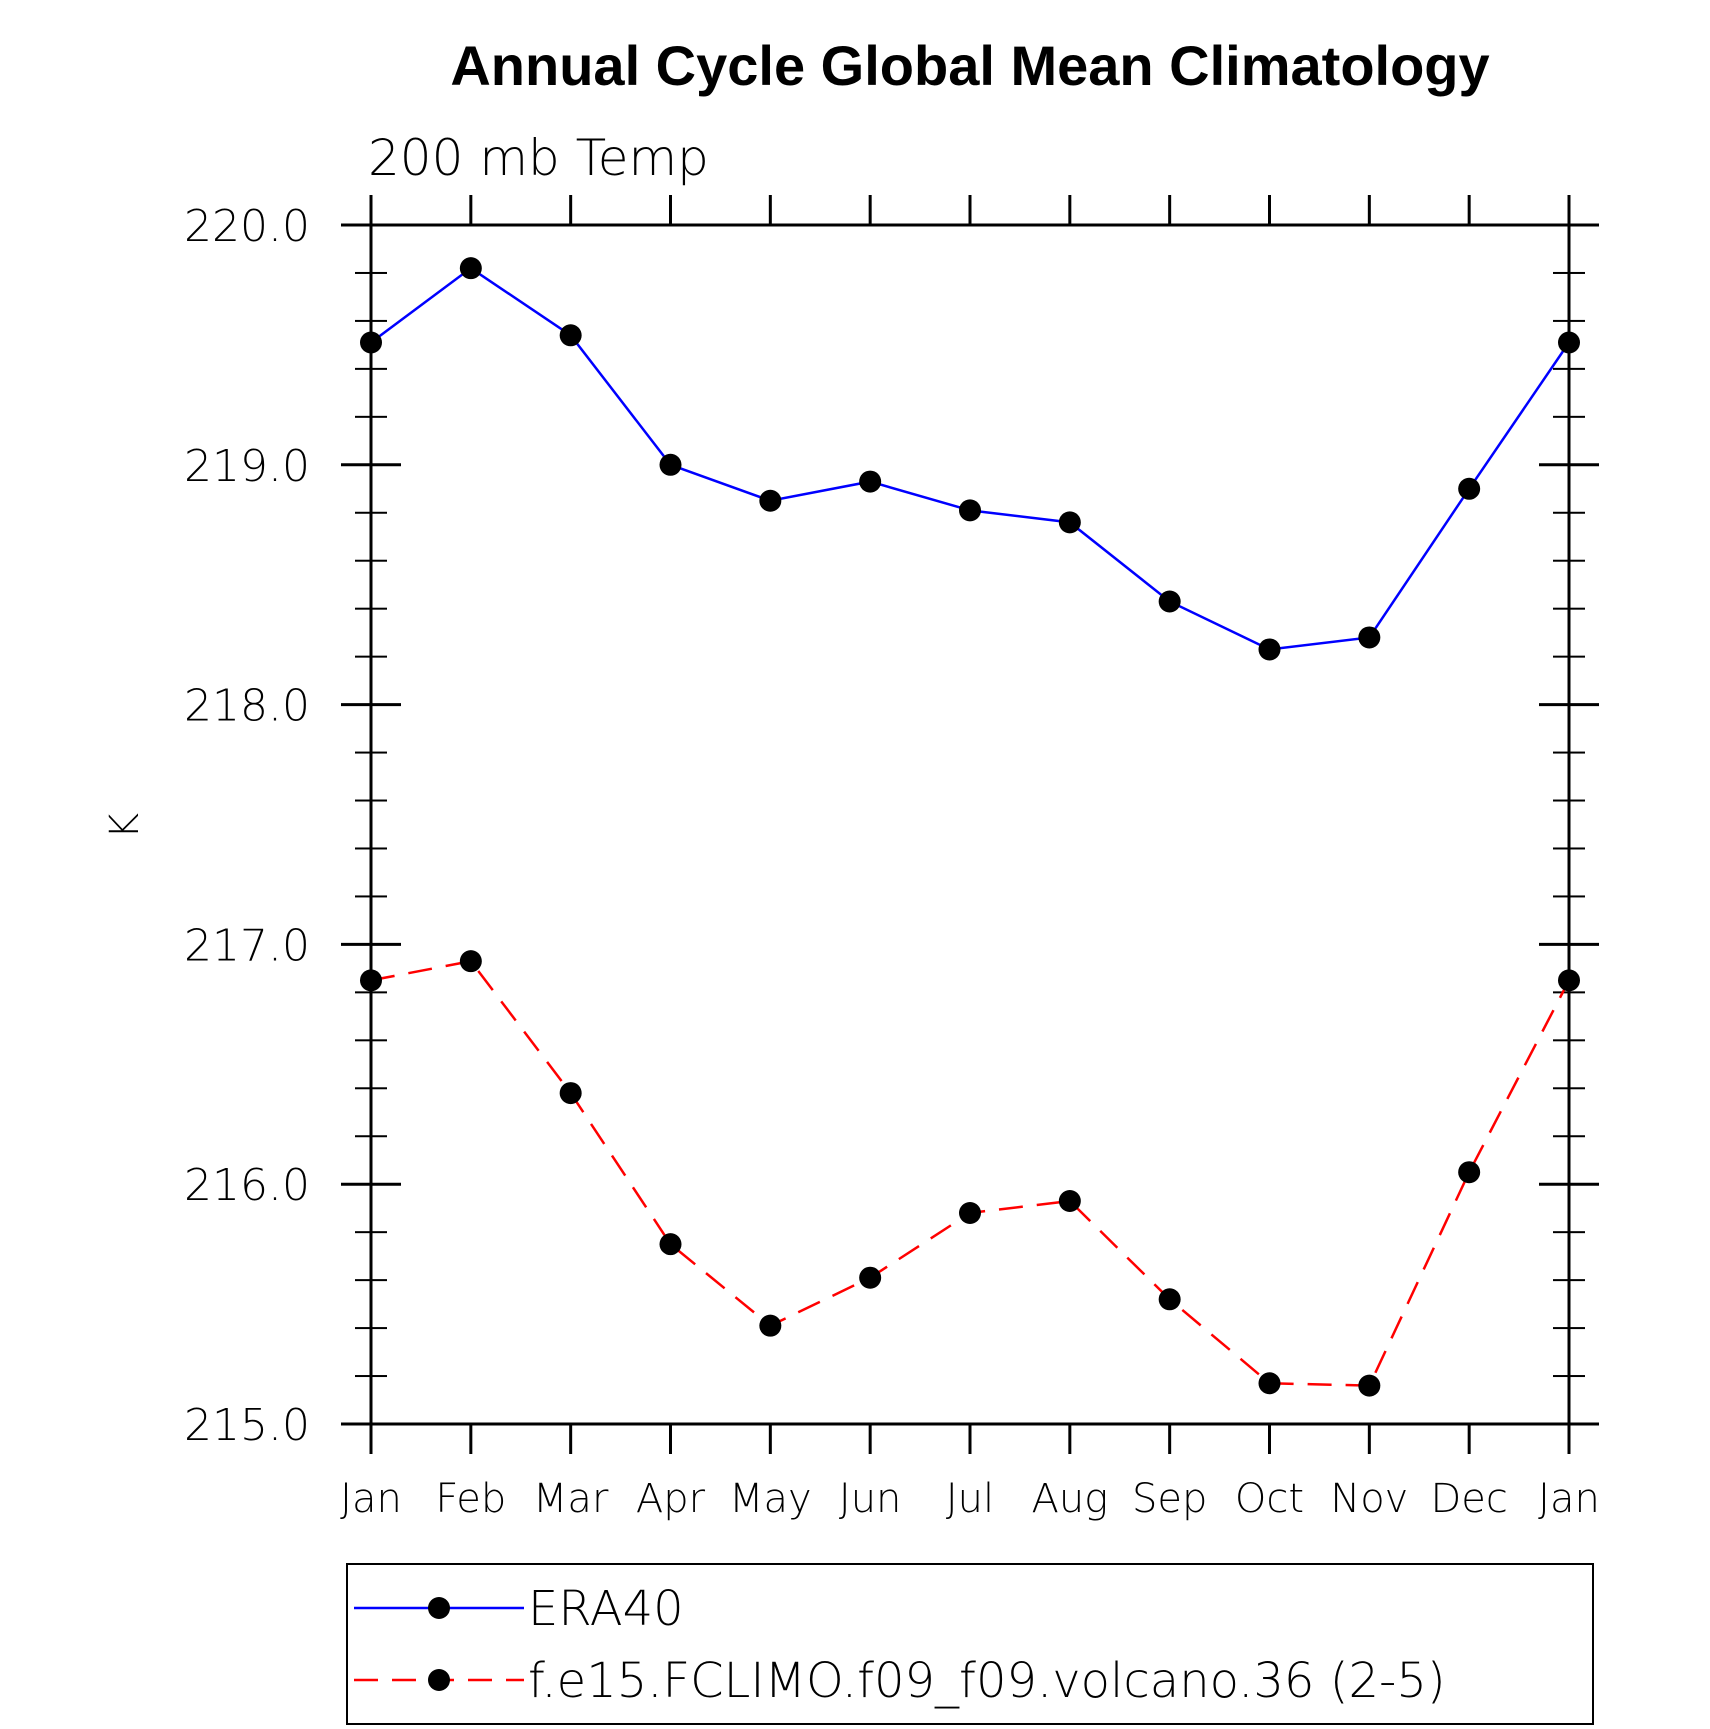 This screenshot has width=1710, height=1729. I want to click on x-tick-label: Apr, so click(671, 1499).